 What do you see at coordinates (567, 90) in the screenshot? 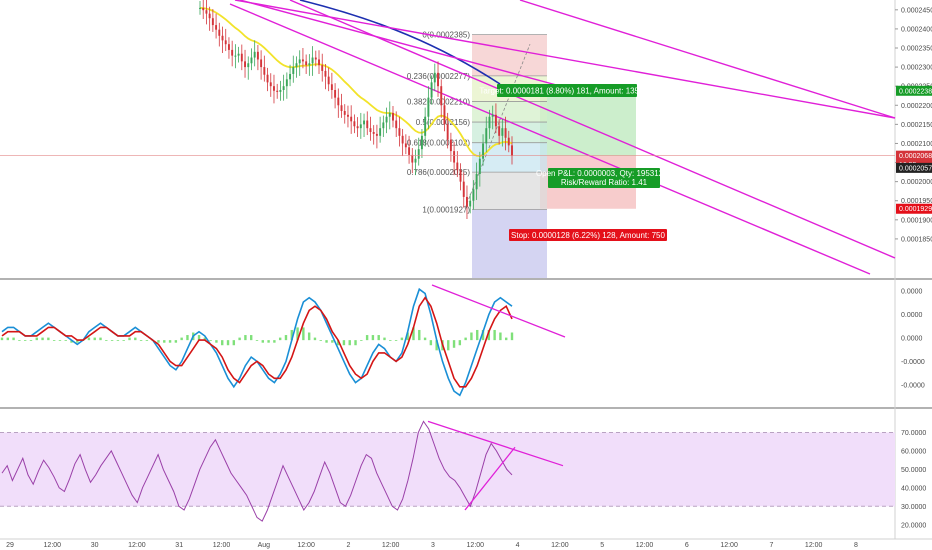
I see `target-label-box` at bounding box center [567, 90].